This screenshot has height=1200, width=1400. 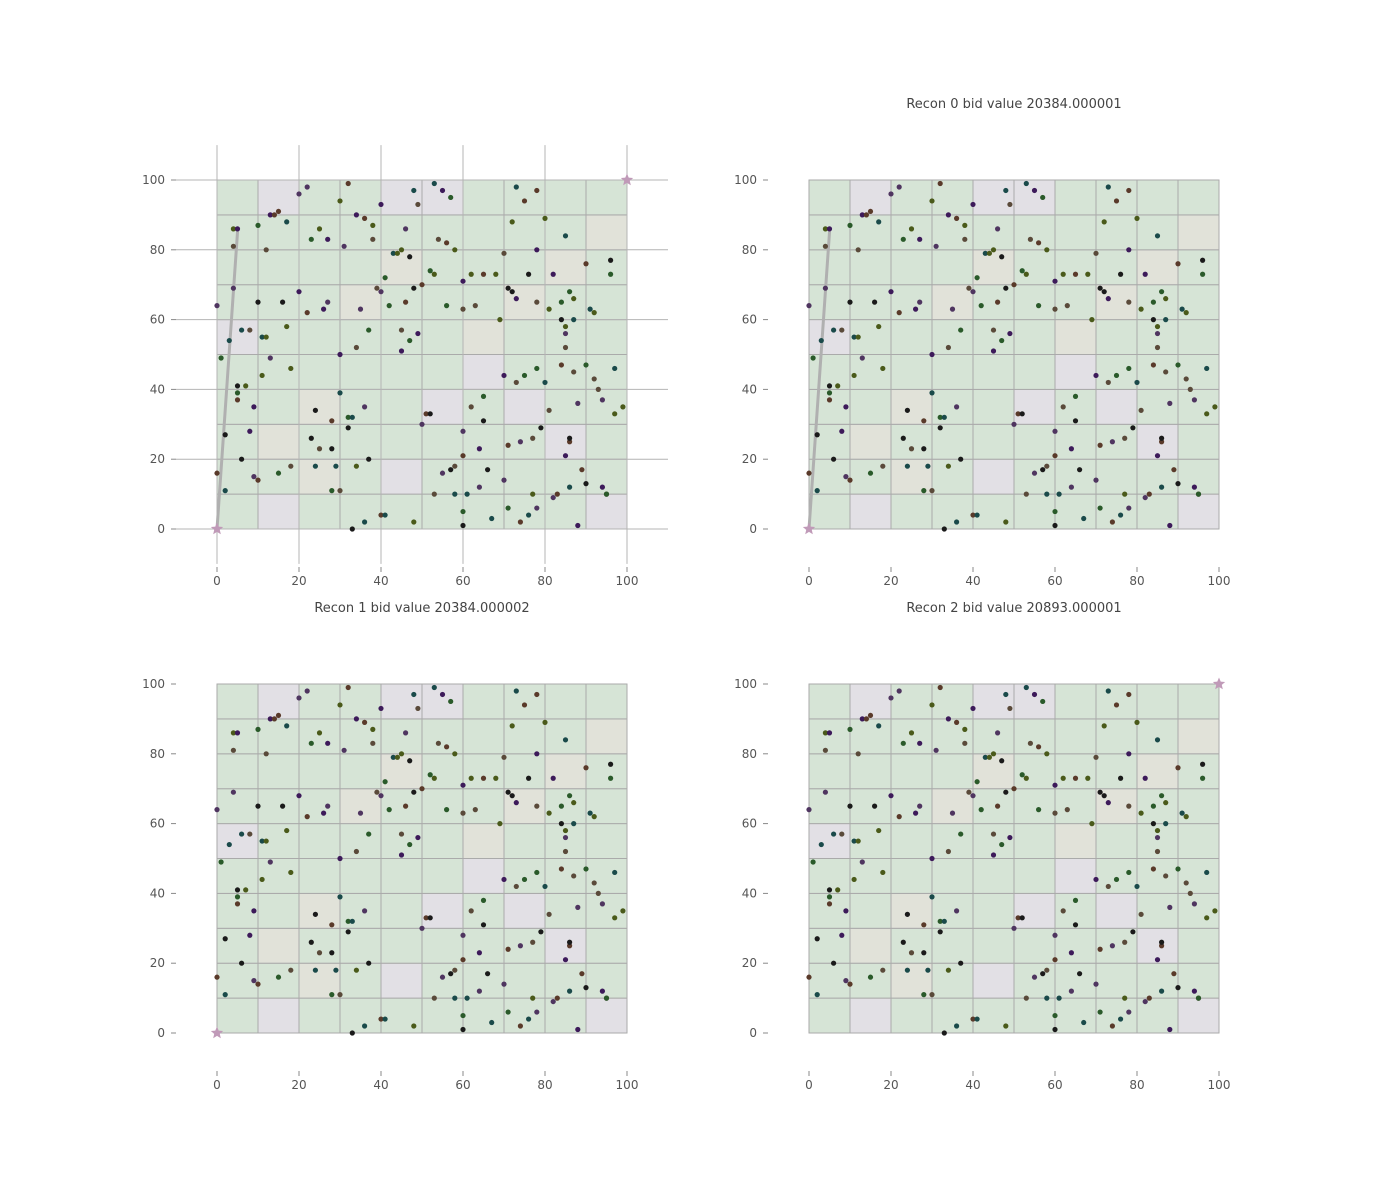 I want to click on x-tick-label: 60, so click(x=1054, y=1085).